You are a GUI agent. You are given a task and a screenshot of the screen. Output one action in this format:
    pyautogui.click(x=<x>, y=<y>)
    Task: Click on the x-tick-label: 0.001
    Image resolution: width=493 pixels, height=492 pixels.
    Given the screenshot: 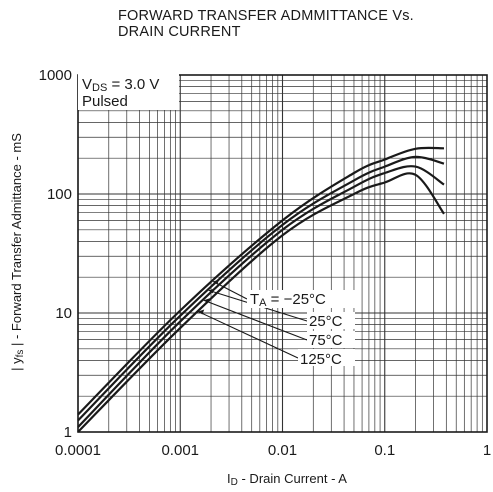 What is the action you would take?
    pyautogui.click(x=180, y=450)
    